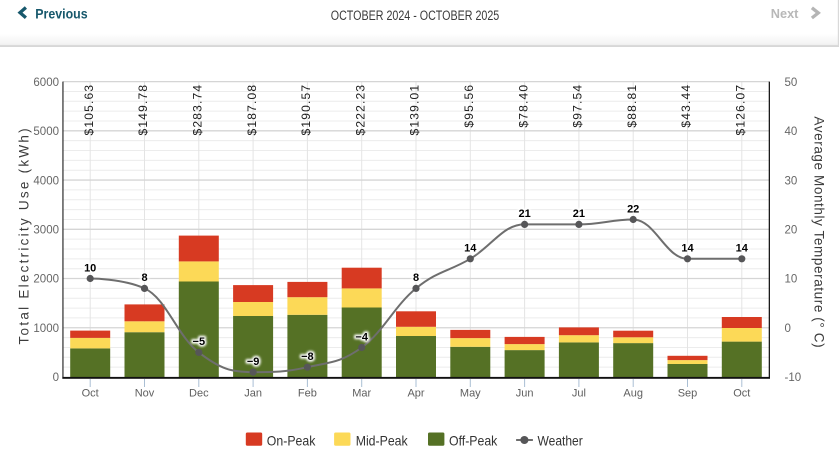 This screenshot has height=458, width=839. I want to click on svg-text: May, so click(470, 394).